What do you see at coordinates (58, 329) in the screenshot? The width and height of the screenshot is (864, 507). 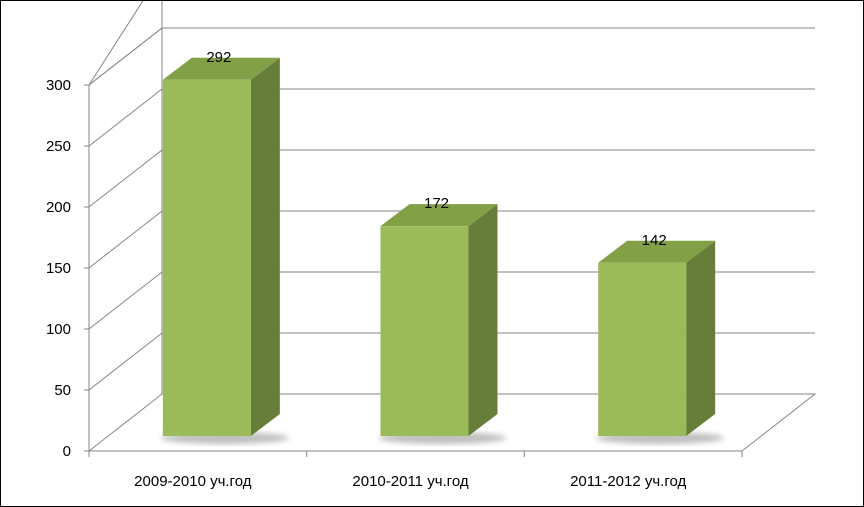 I see `y-tick-label: 100` at bounding box center [58, 329].